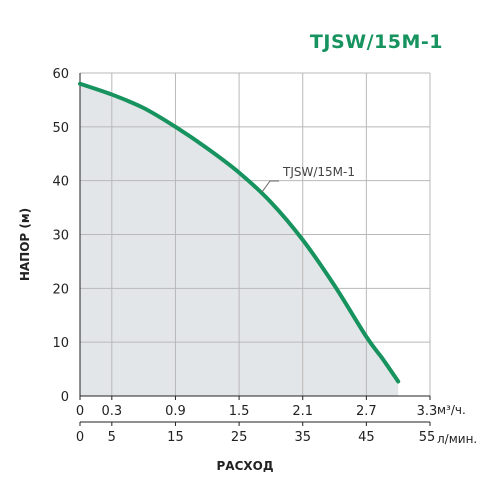  Describe the element at coordinates (376, 42) in the screenshot. I see `page-title: TJSW/15M-1` at that location.